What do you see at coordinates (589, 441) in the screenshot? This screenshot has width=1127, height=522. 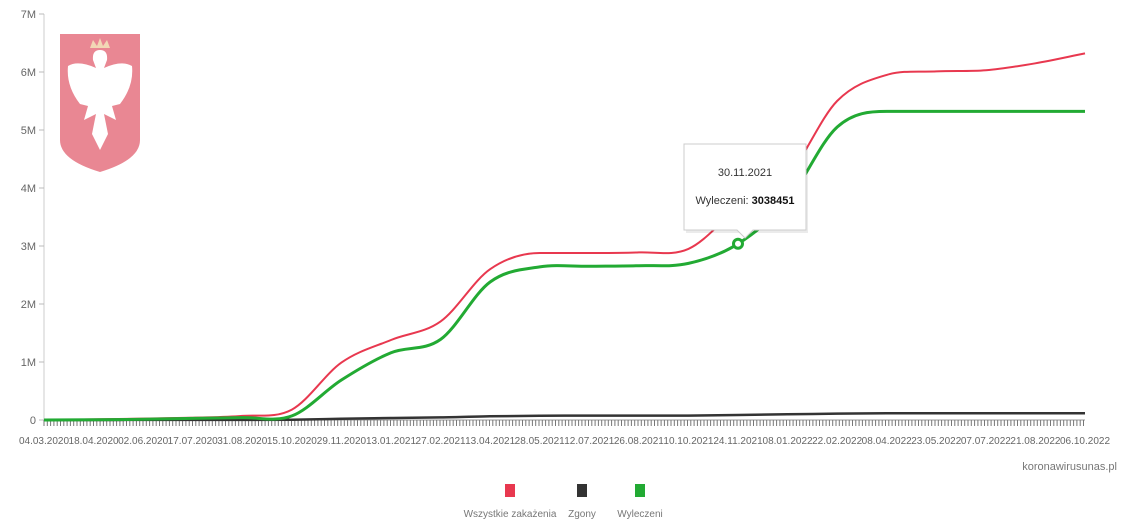 I see `x-tick-label: 12.07.2021` at bounding box center [589, 441].